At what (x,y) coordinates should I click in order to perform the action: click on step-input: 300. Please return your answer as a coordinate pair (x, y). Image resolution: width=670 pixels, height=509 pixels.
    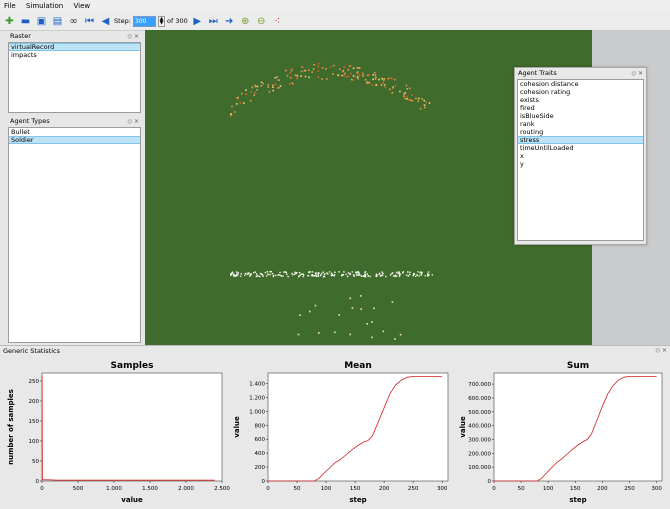
    Looking at the image, I should click on (144, 21).